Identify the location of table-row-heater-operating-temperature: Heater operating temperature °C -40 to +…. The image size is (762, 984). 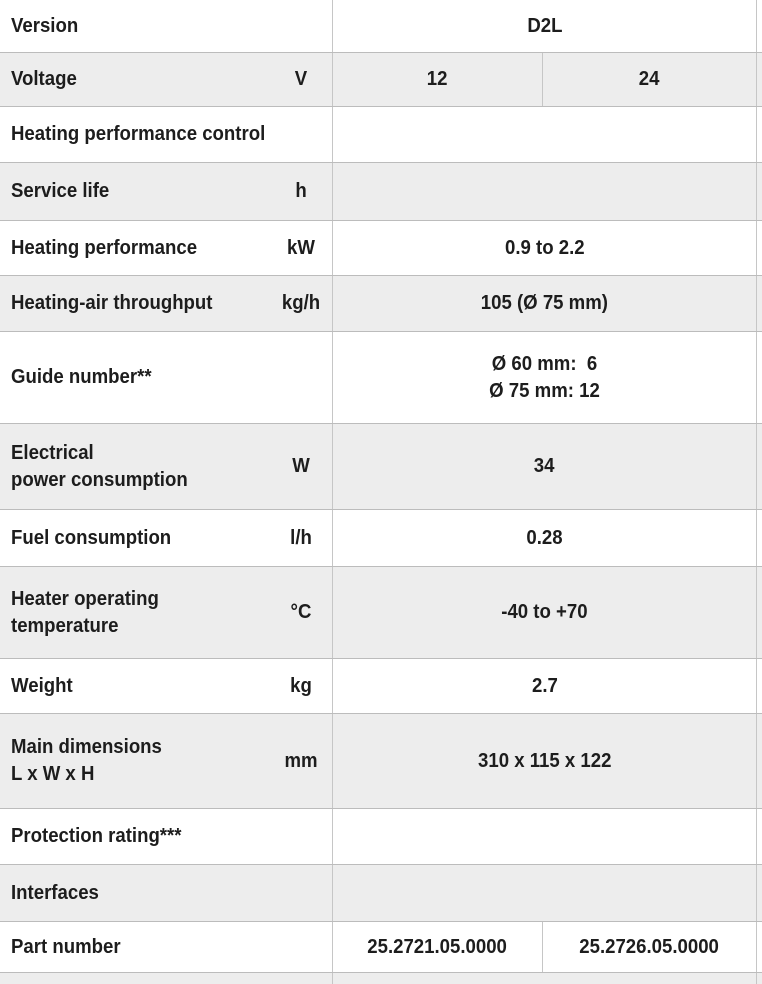
(381, 613).